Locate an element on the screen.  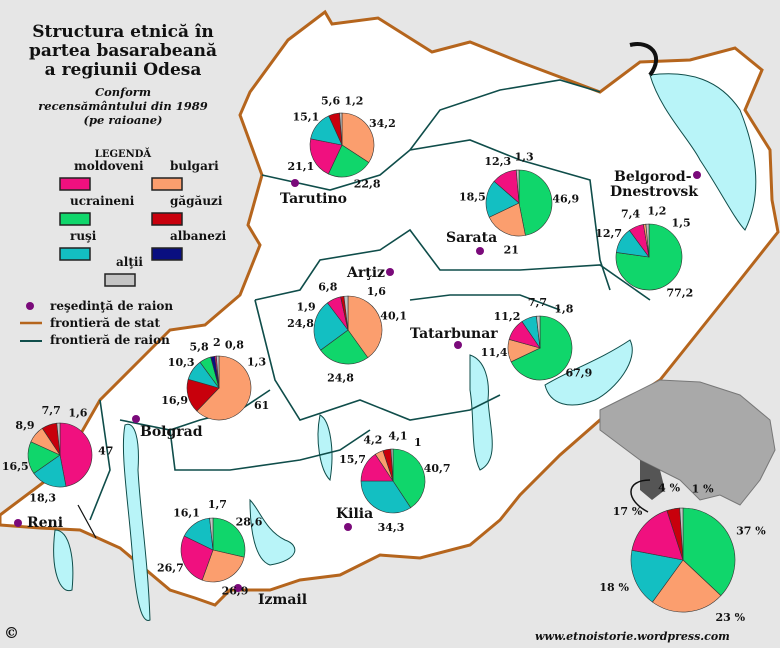
pie-label-bulgari: 40,1 is located at coordinates (393, 315).